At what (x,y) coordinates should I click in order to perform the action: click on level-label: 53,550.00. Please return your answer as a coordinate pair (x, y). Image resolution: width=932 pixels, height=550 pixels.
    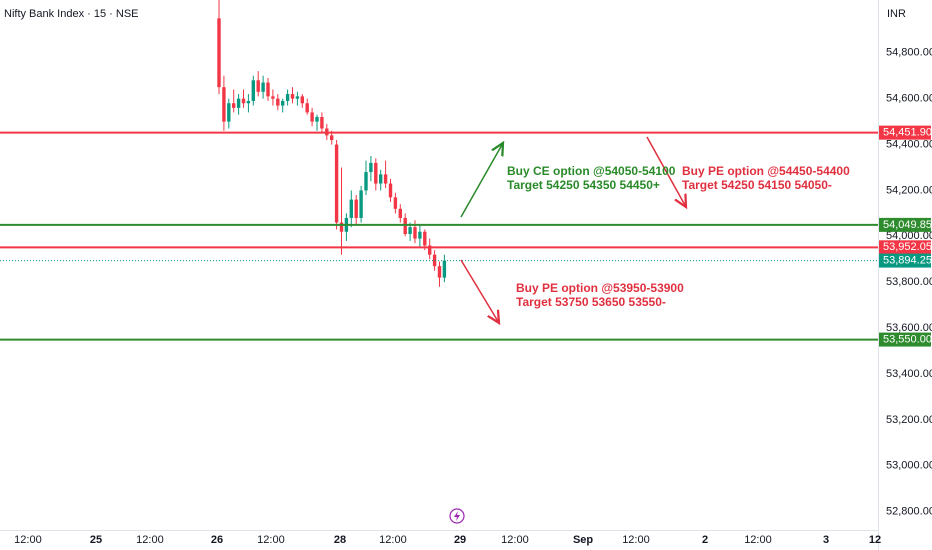
    Looking at the image, I should click on (907, 339).